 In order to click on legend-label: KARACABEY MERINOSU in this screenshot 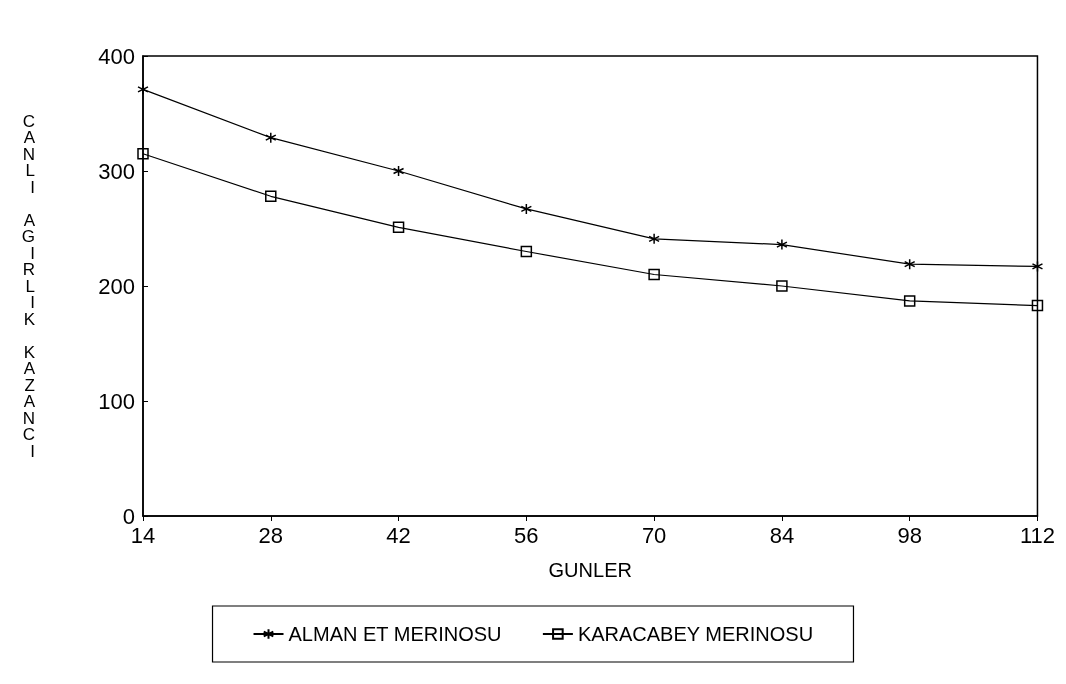, I will do `click(695, 634)`.